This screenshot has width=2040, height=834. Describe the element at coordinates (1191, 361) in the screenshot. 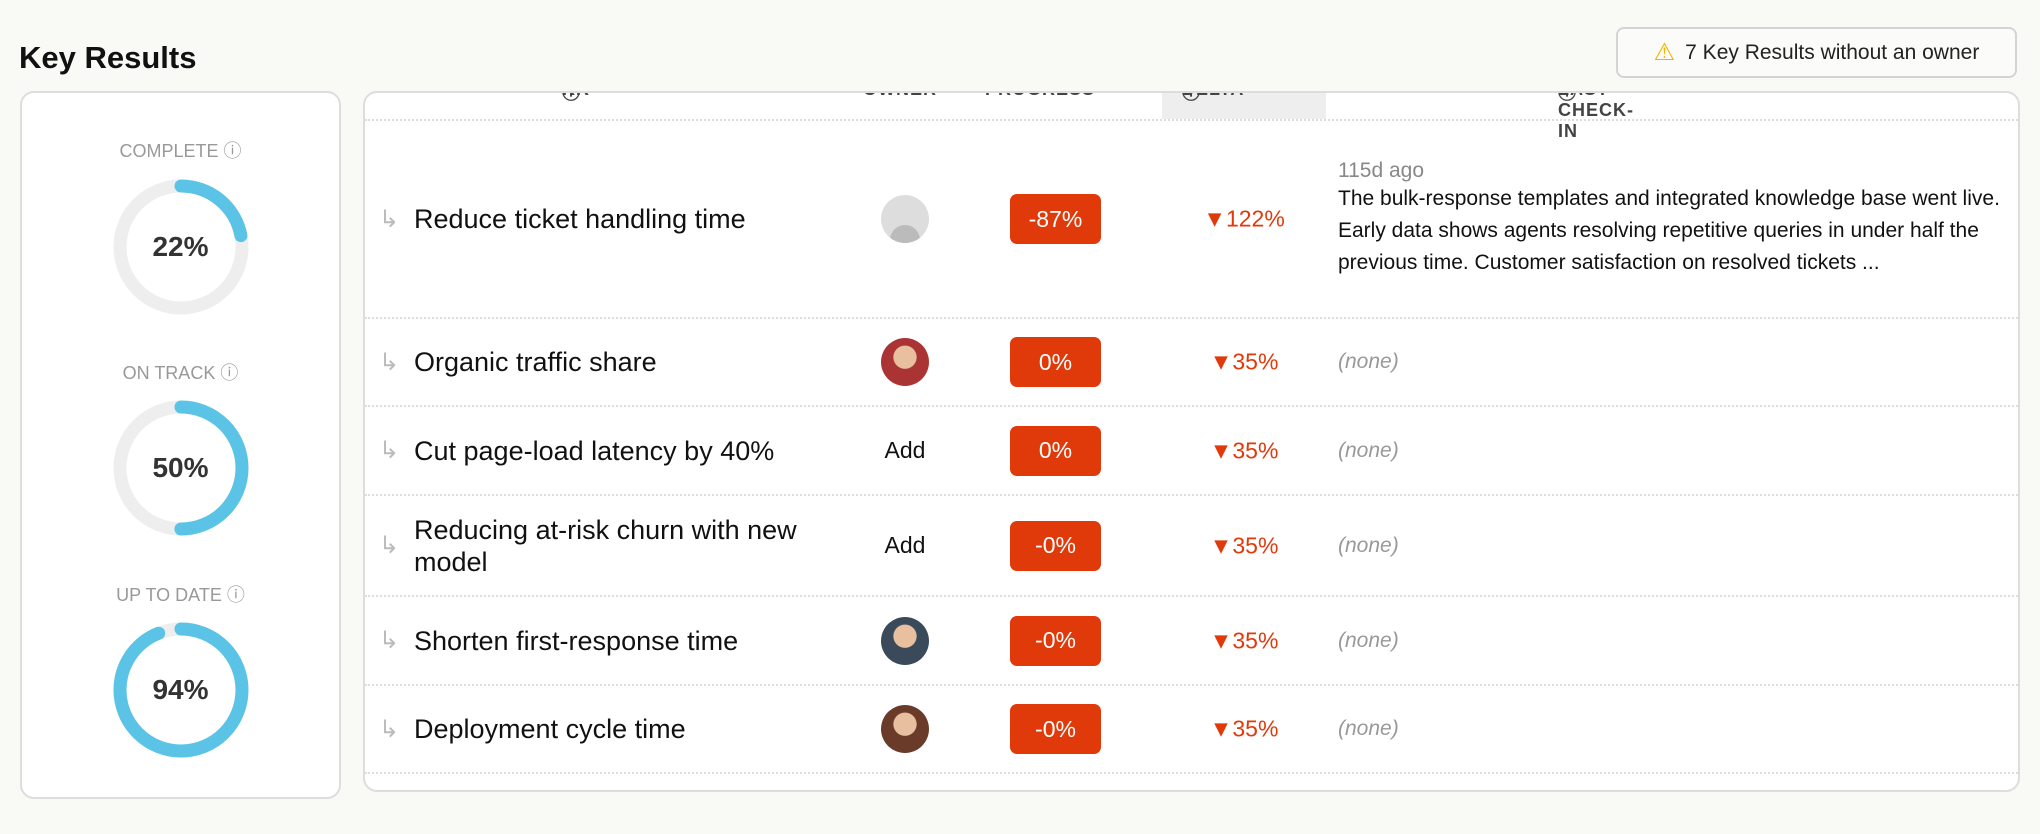

I see `table-row: ↳ Organic traffic share 0% ▼35% (none)` at that location.